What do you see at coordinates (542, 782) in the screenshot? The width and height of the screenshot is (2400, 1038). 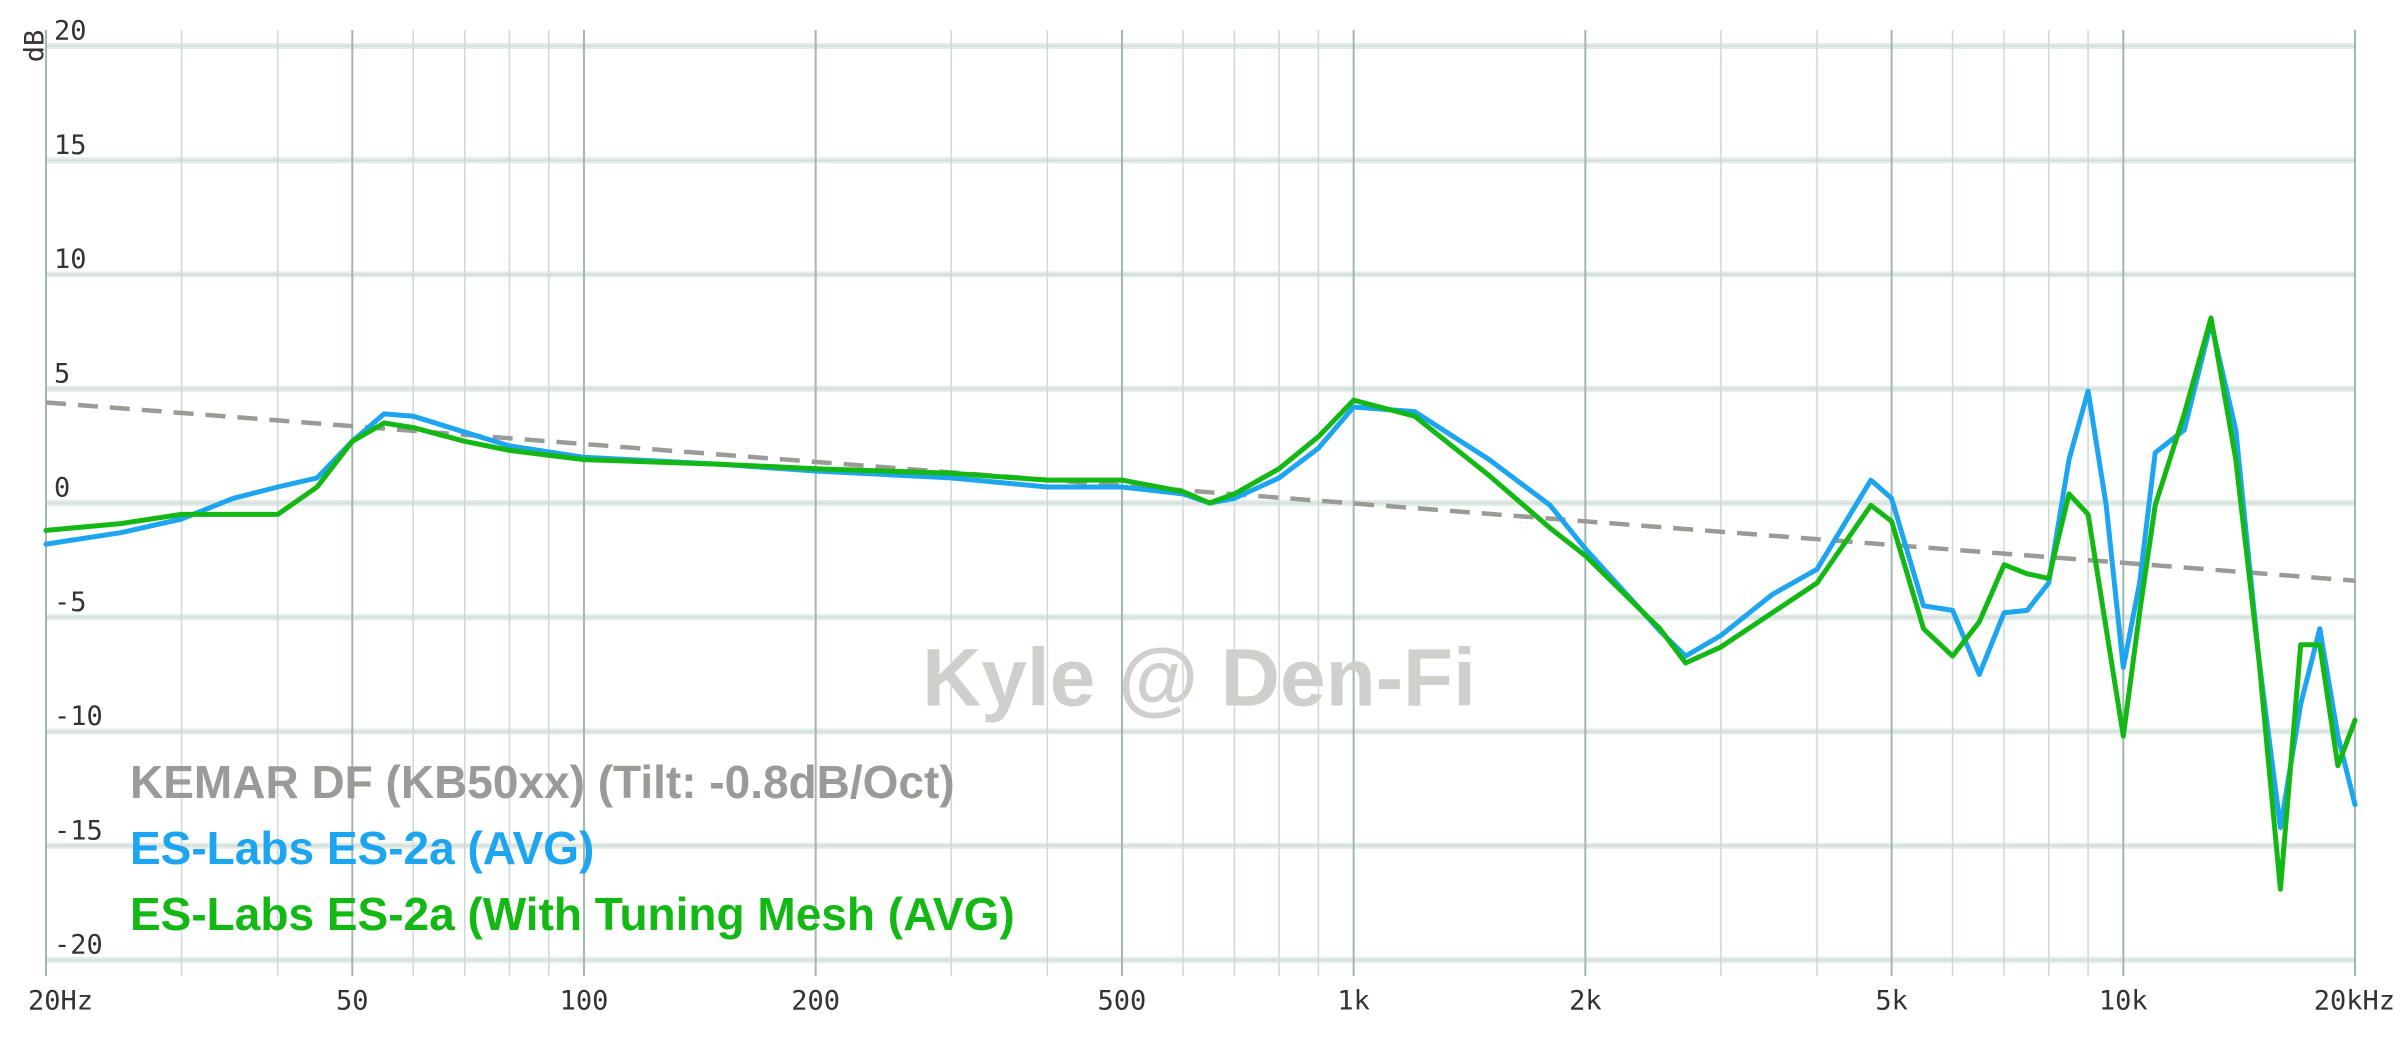 I see `legend-entry: KEMAR DF (KB50xx) (Tilt: -0.8dB/Oct)` at bounding box center [542, 782].